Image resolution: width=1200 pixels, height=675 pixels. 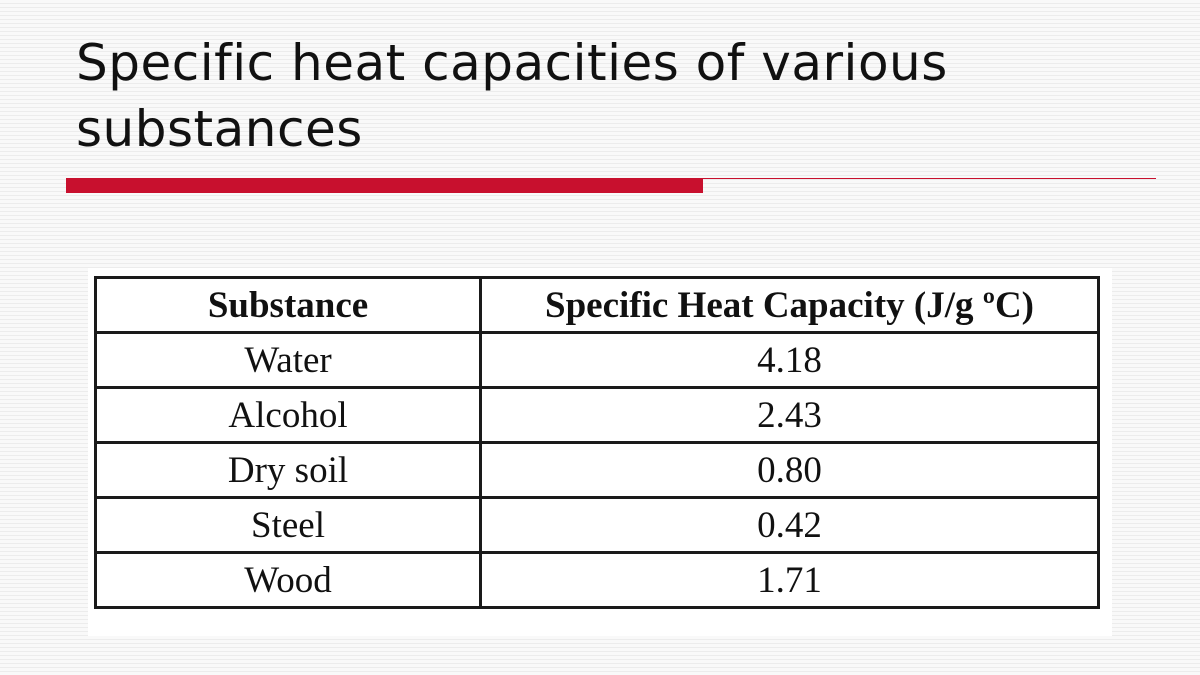 What do you see at coordinates (288, 415) in the screenshot?
I see `cell-substance: Alcohol` at bounding box center [288, 415].